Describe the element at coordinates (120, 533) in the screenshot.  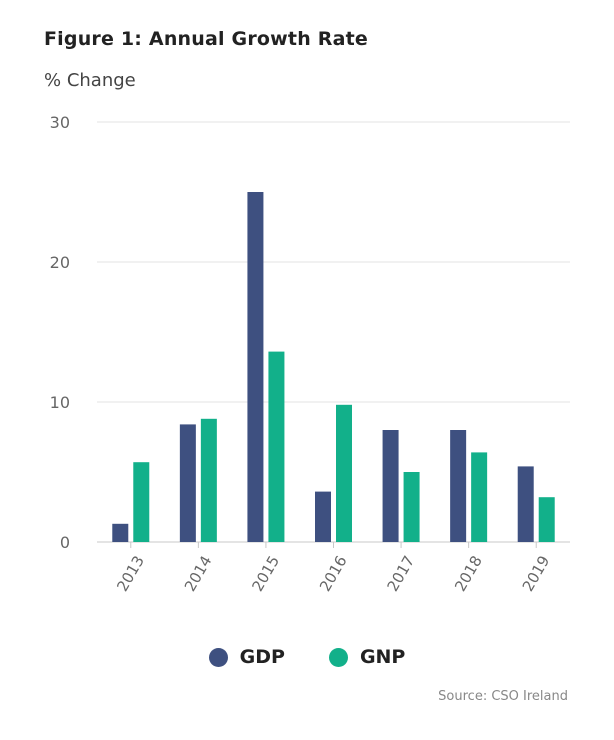
I see `bar-gdp-2013` at that location.